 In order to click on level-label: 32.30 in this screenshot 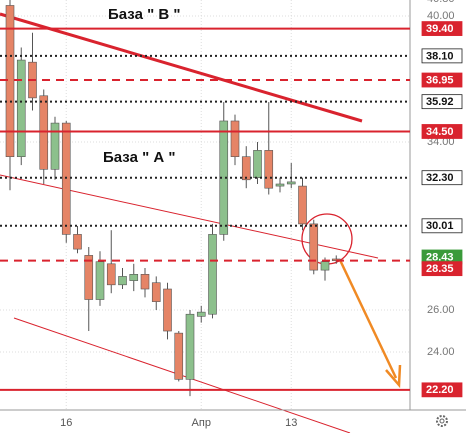, I will do `click(440, 178)`.